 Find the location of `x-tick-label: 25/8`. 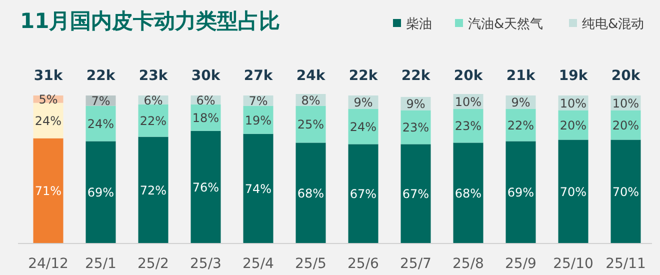

x-tick-label: 25/8 is located at coordinates (468, 264).